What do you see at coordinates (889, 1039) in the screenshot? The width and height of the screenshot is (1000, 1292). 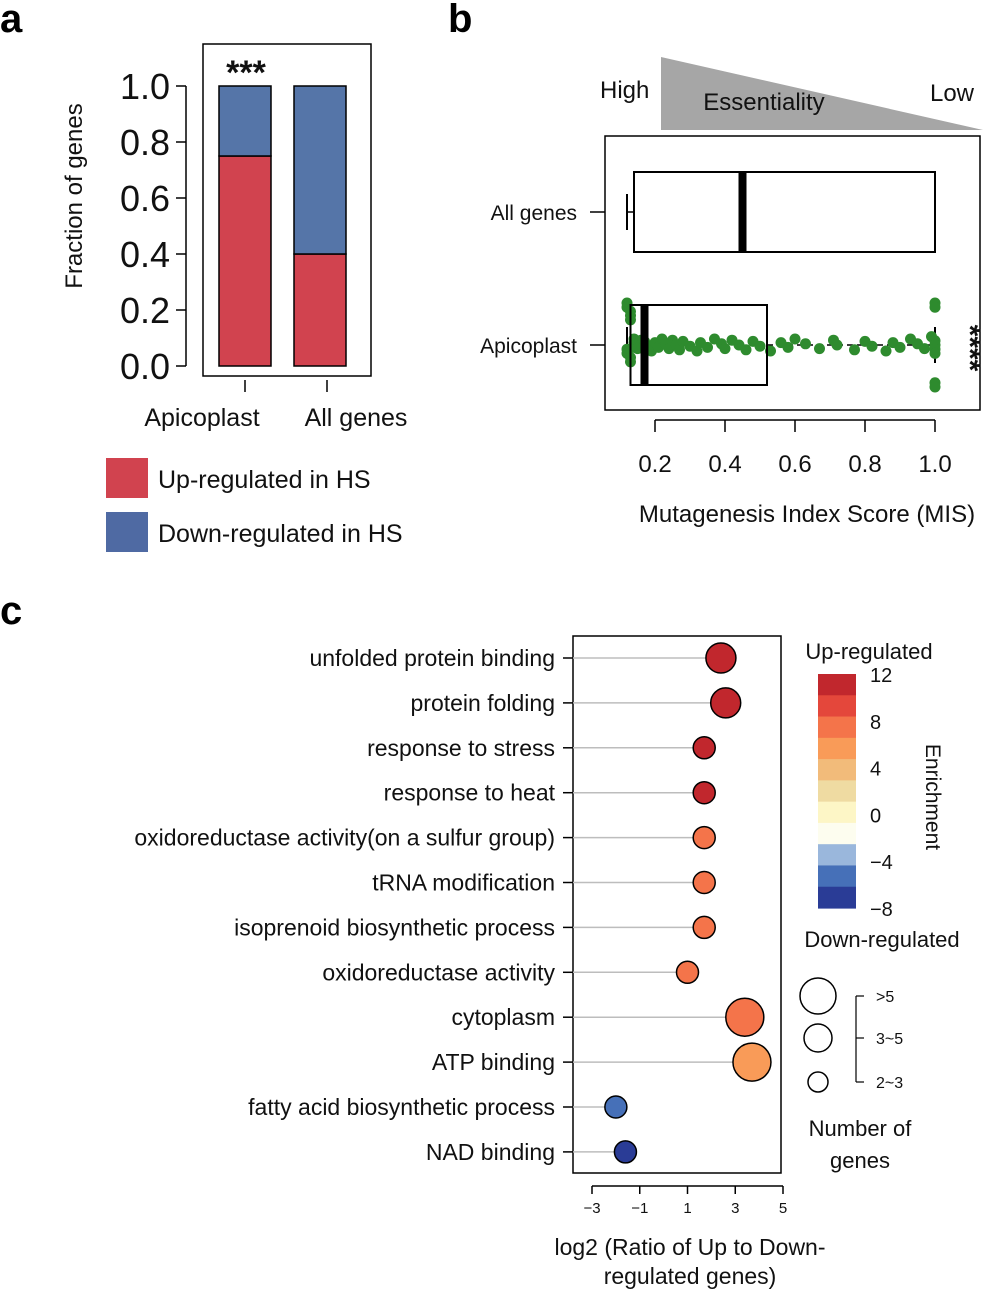 I see `size-legend-label: 3~5` at bounding box center [889, 1039].